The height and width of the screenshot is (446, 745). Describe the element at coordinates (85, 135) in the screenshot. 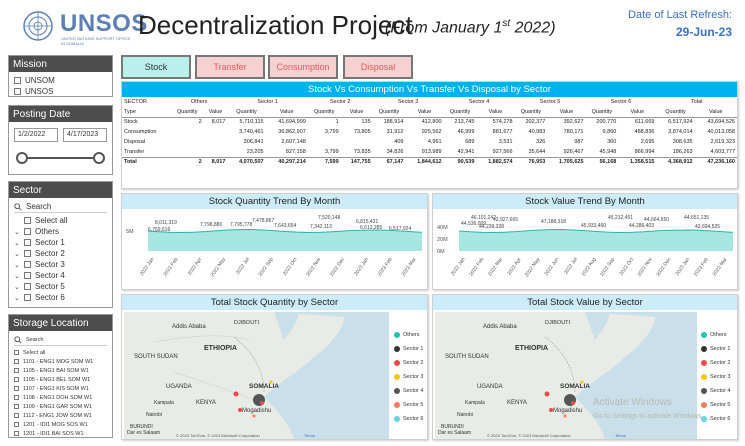

I see `end-date-input: 4/17/2023` at that location.